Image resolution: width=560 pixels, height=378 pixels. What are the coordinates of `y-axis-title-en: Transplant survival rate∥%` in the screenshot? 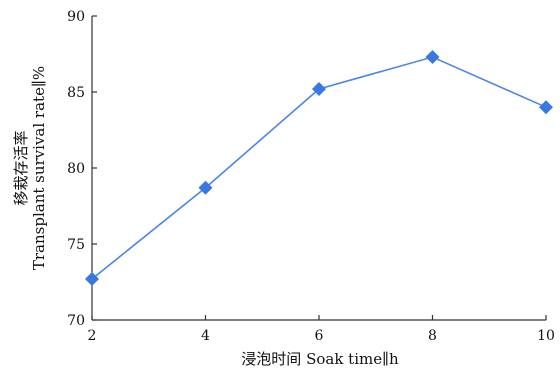 It's located at (39, 168).